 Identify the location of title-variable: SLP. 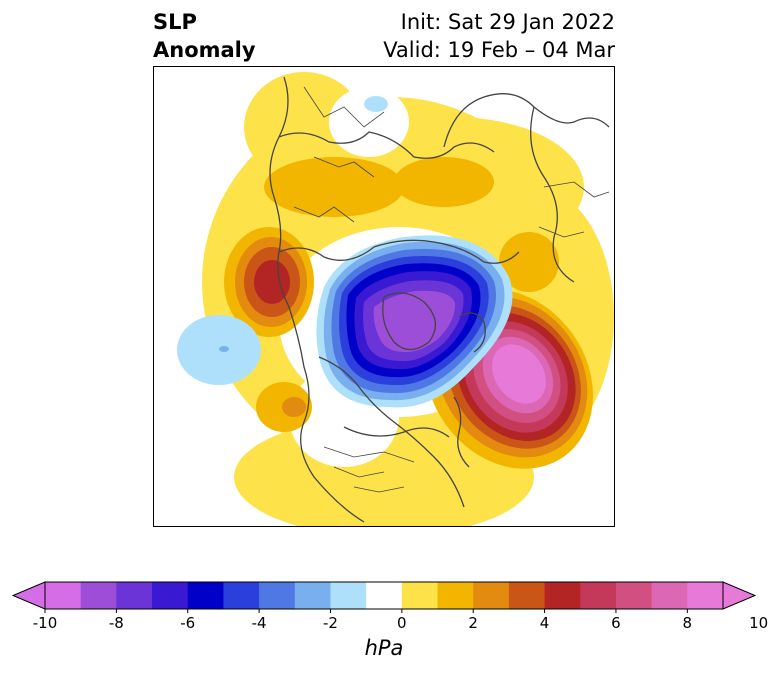
(175, 22).